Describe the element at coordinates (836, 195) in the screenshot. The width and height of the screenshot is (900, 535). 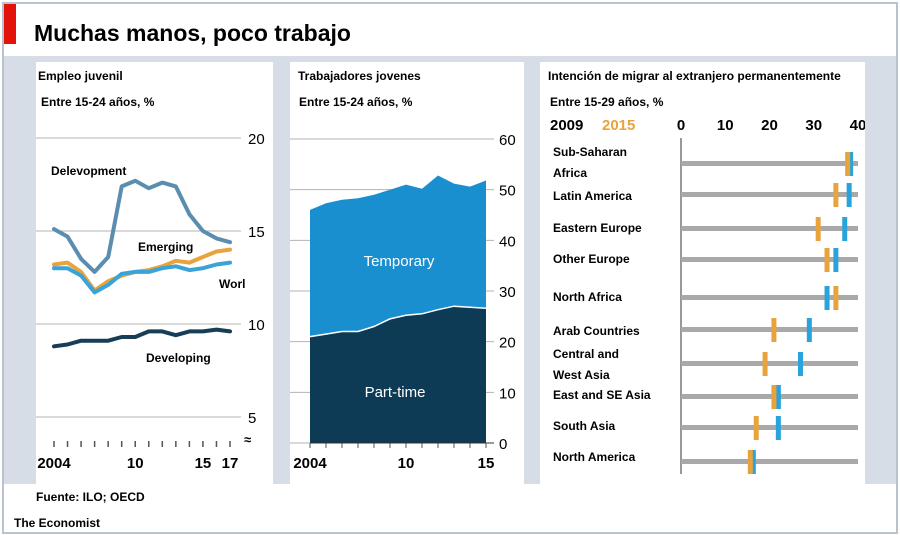
I see `marker-2015-latin-america` at that location.